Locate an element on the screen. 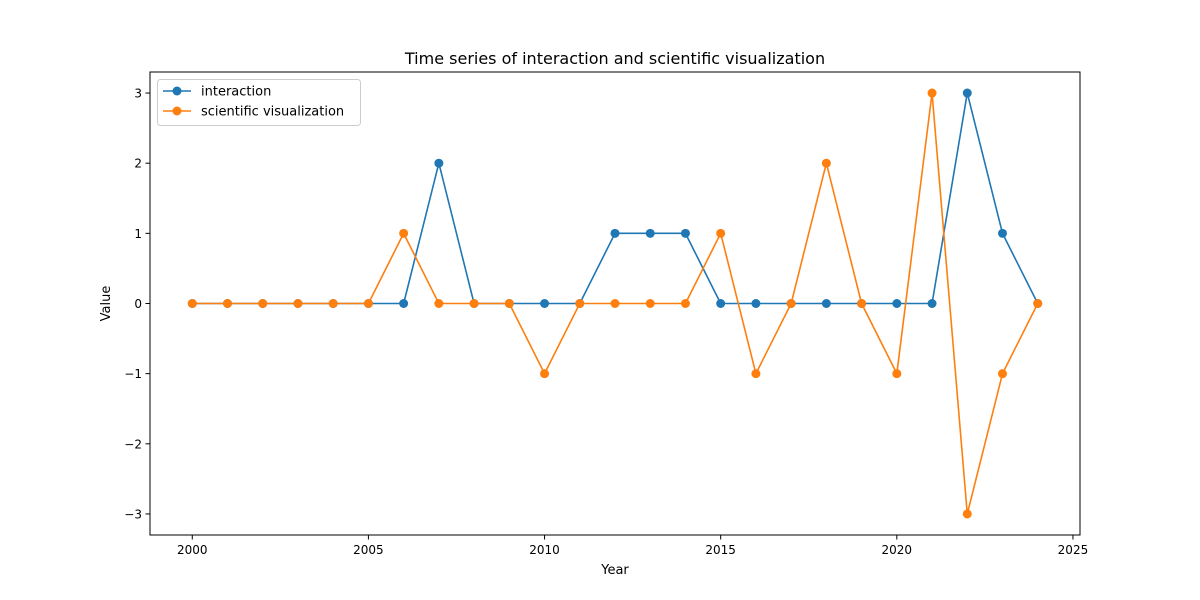 The image size is (1200, 600). legend-box is located at coordinates (259, 102).